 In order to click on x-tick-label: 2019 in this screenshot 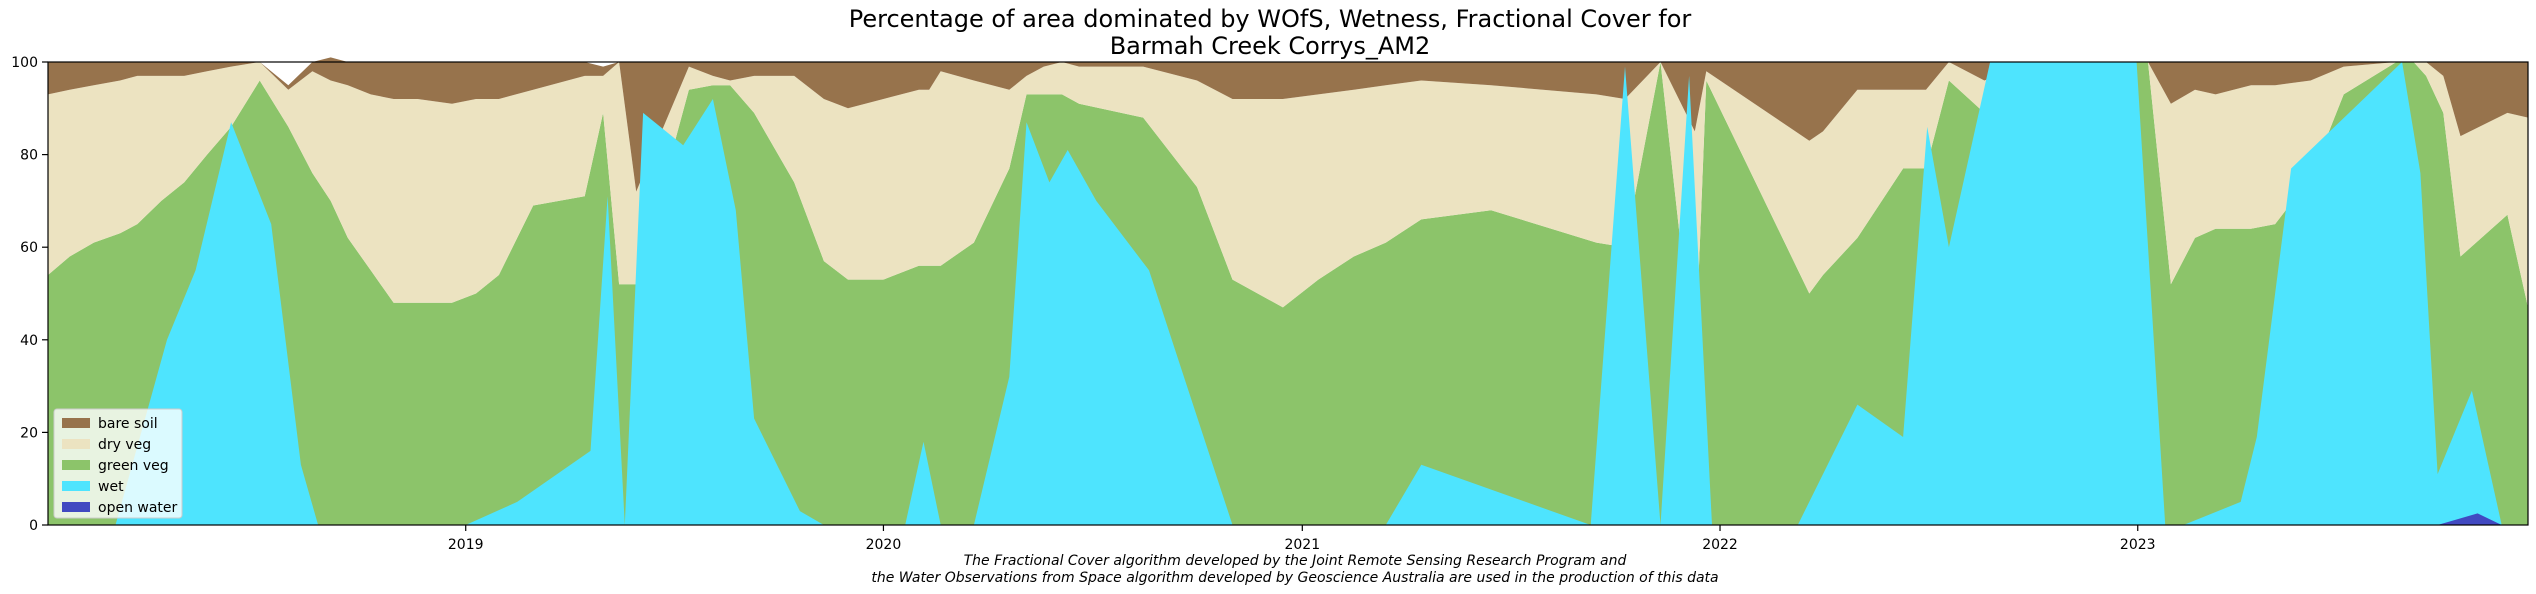, I will do `click(466, 545)`.